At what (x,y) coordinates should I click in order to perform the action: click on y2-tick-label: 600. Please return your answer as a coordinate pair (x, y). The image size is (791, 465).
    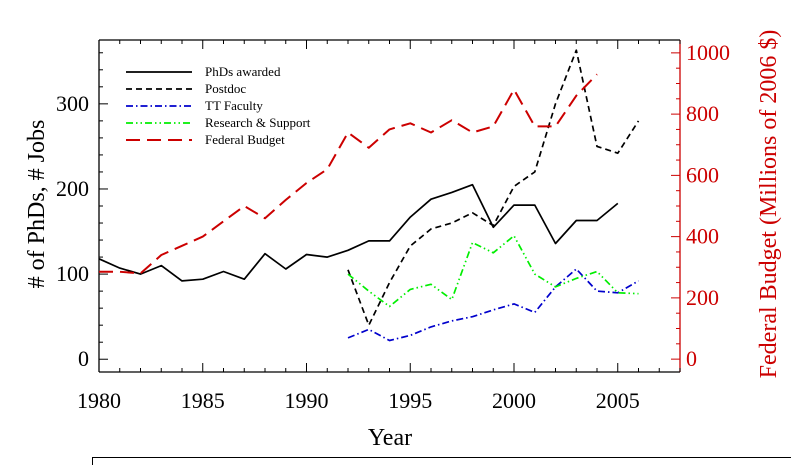
    Looking at the image, I should click on (702, 174).